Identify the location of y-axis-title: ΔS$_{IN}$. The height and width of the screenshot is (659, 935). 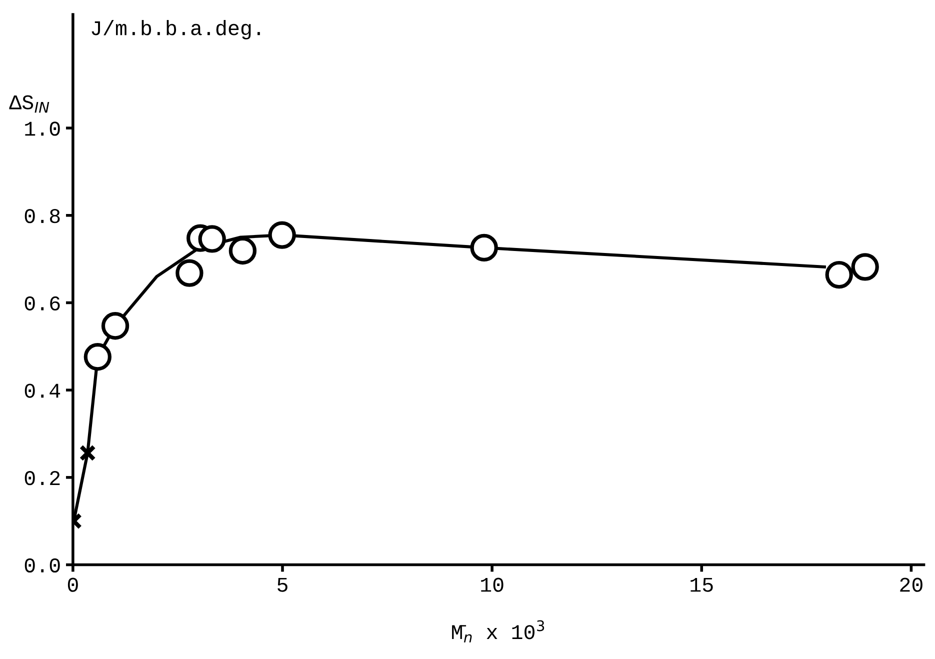
(29, 104).